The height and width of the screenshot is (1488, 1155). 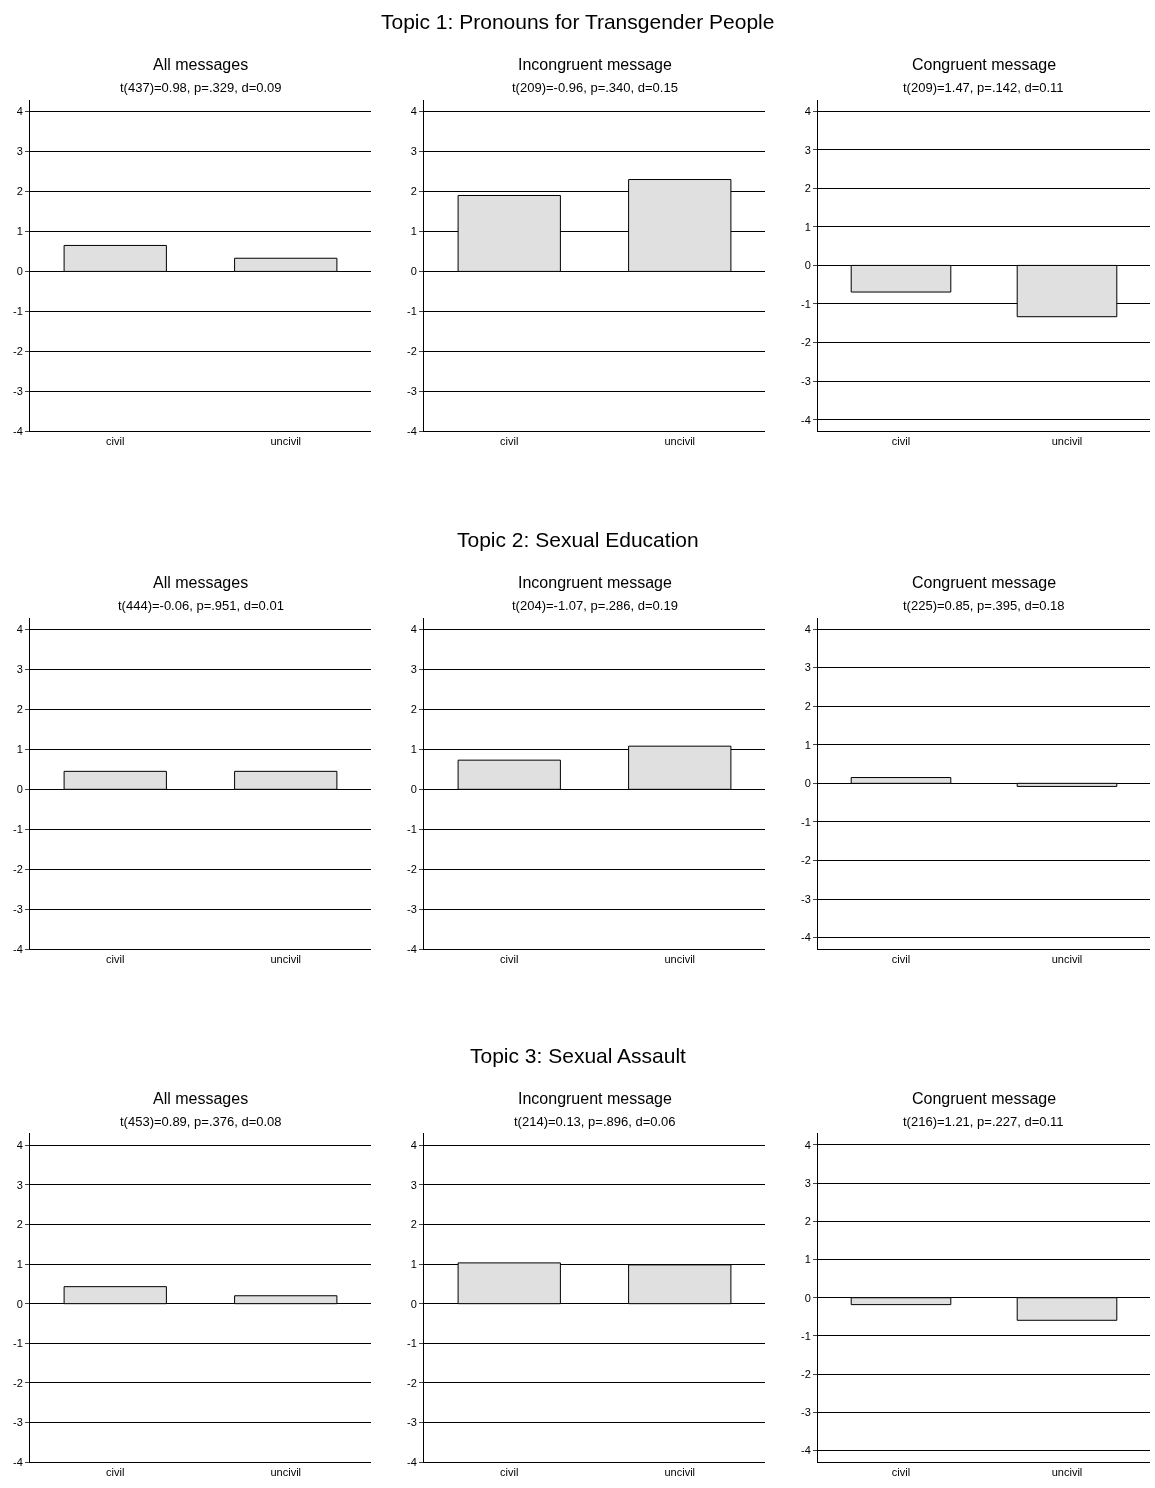 I want to click on chart-title: Congruent message, so click(x=984, y=582).